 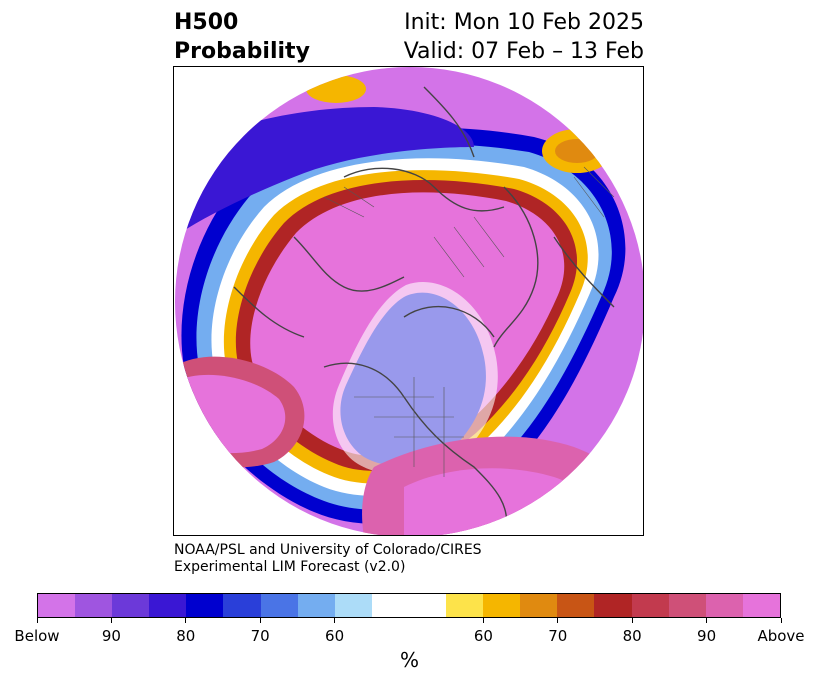 What do you see at coordinates (242, 51) in the screenshot?
I see `product-label: Probability` at bounding box center [242, 51].